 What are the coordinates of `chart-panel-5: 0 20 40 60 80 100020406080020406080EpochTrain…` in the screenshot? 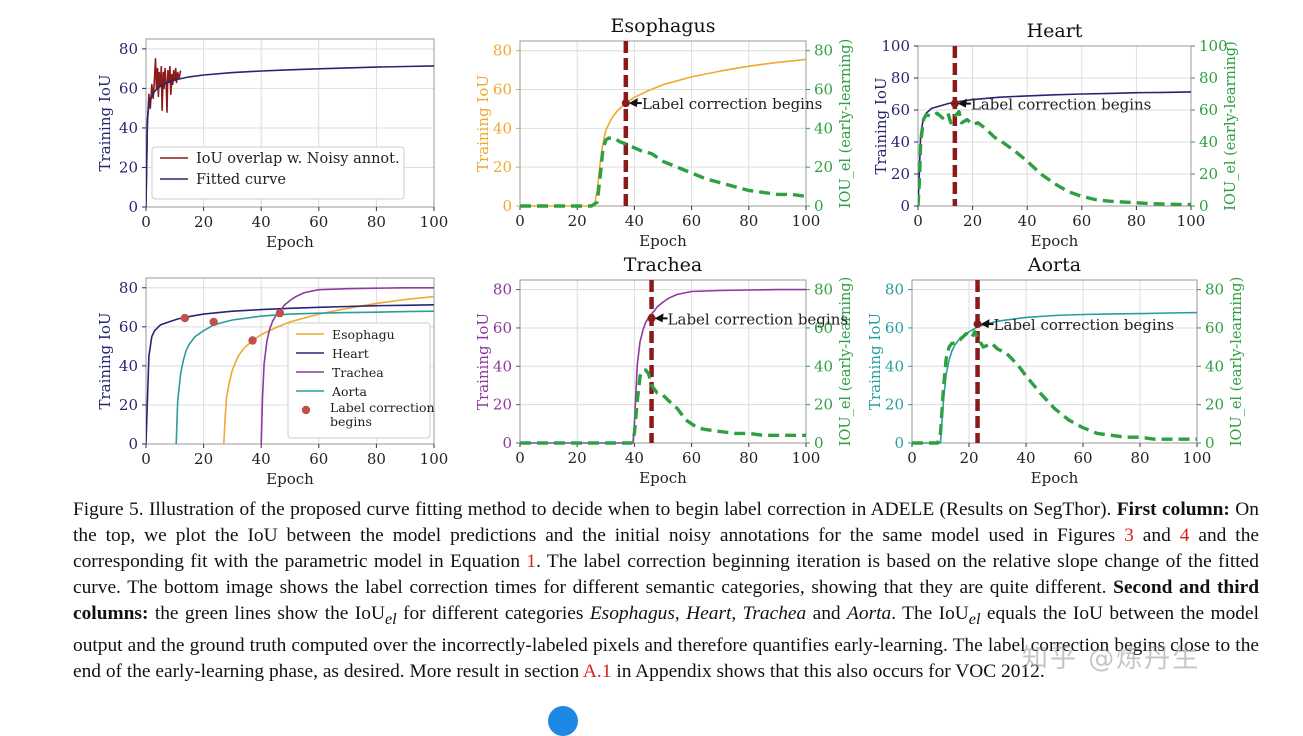 It's located at (664, 370).